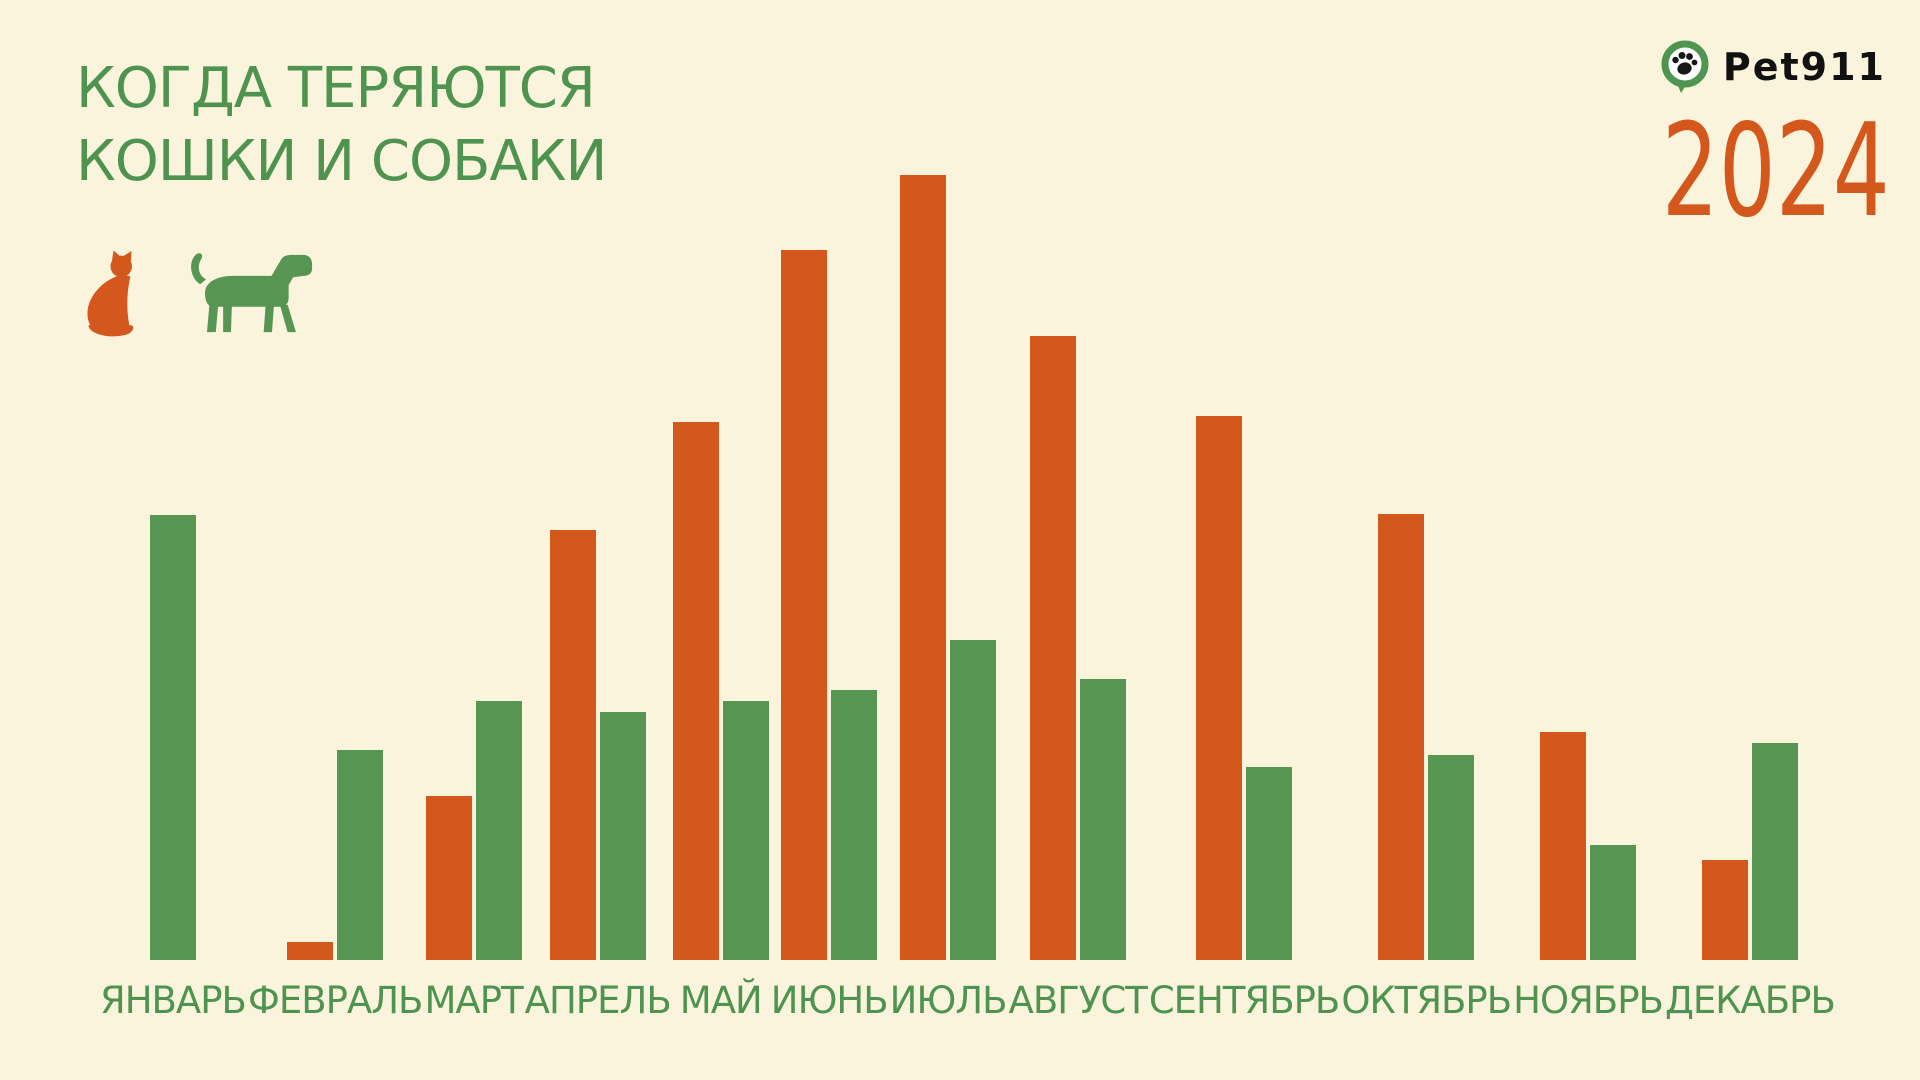  I want to click on title-line-2: КОШКИ И СОБАКИ, so click(341, 161).